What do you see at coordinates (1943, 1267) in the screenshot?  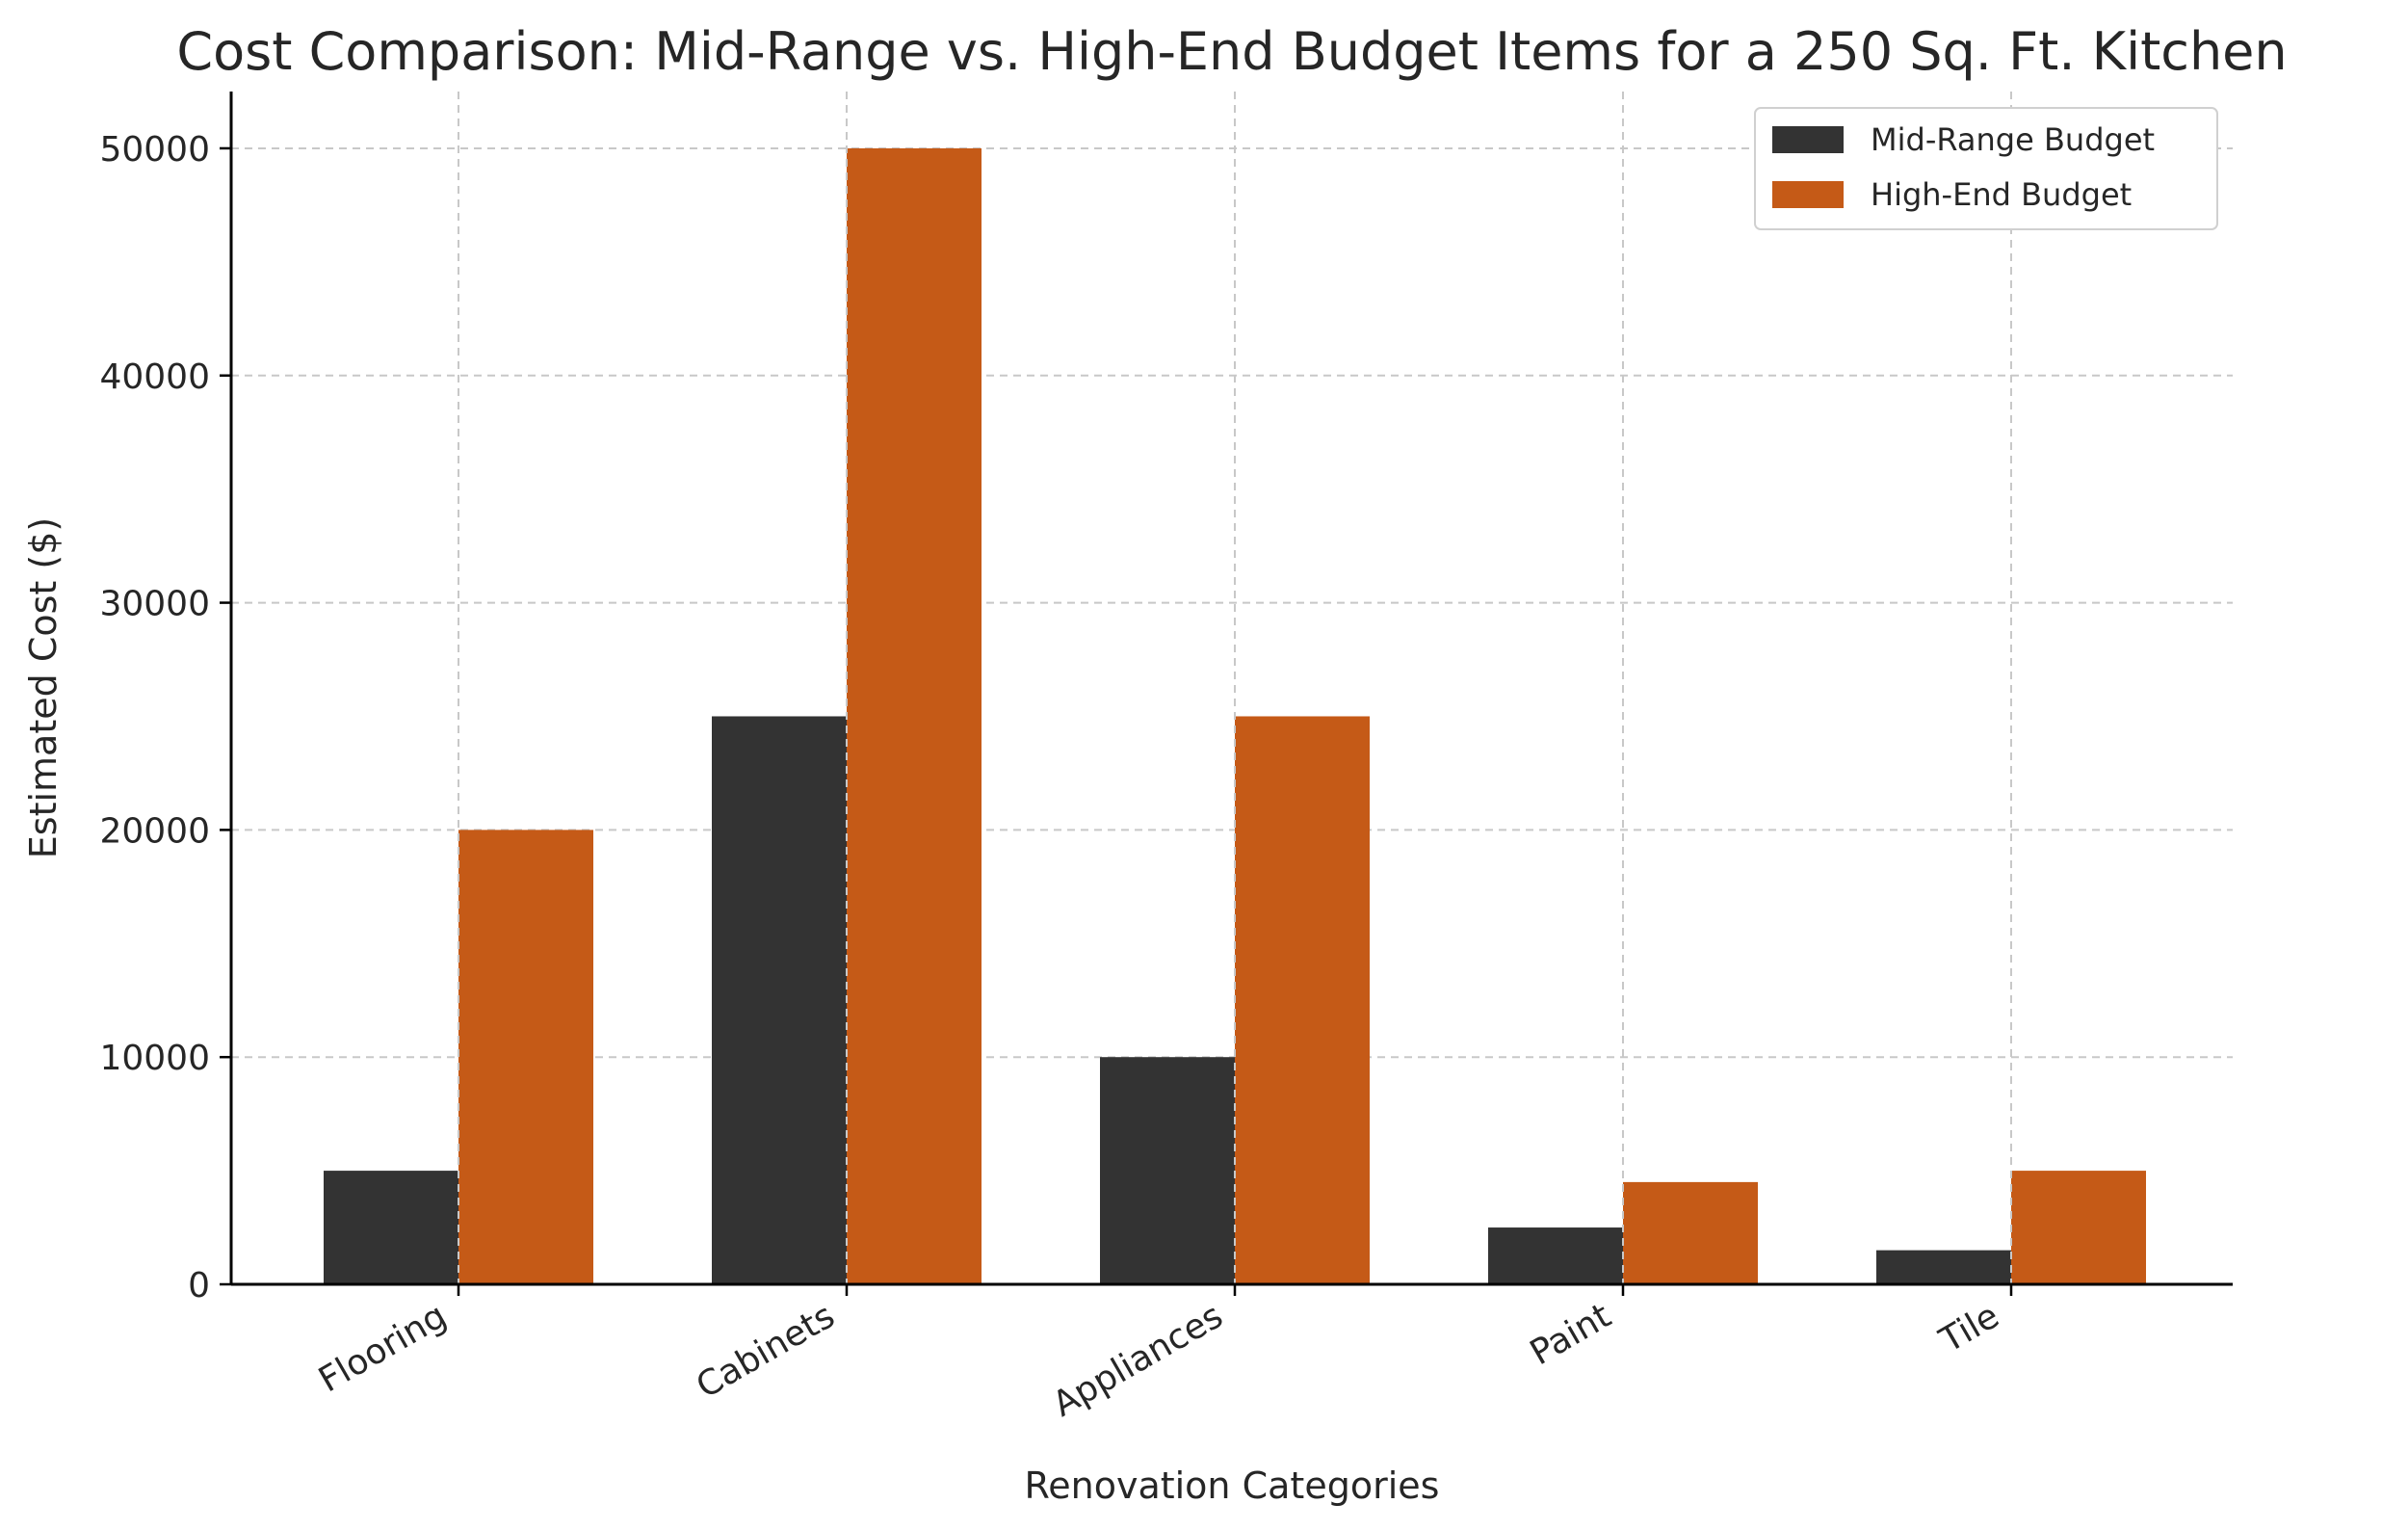 I see `bar-mid-range-tile` at bounding box center [1943, 1267].